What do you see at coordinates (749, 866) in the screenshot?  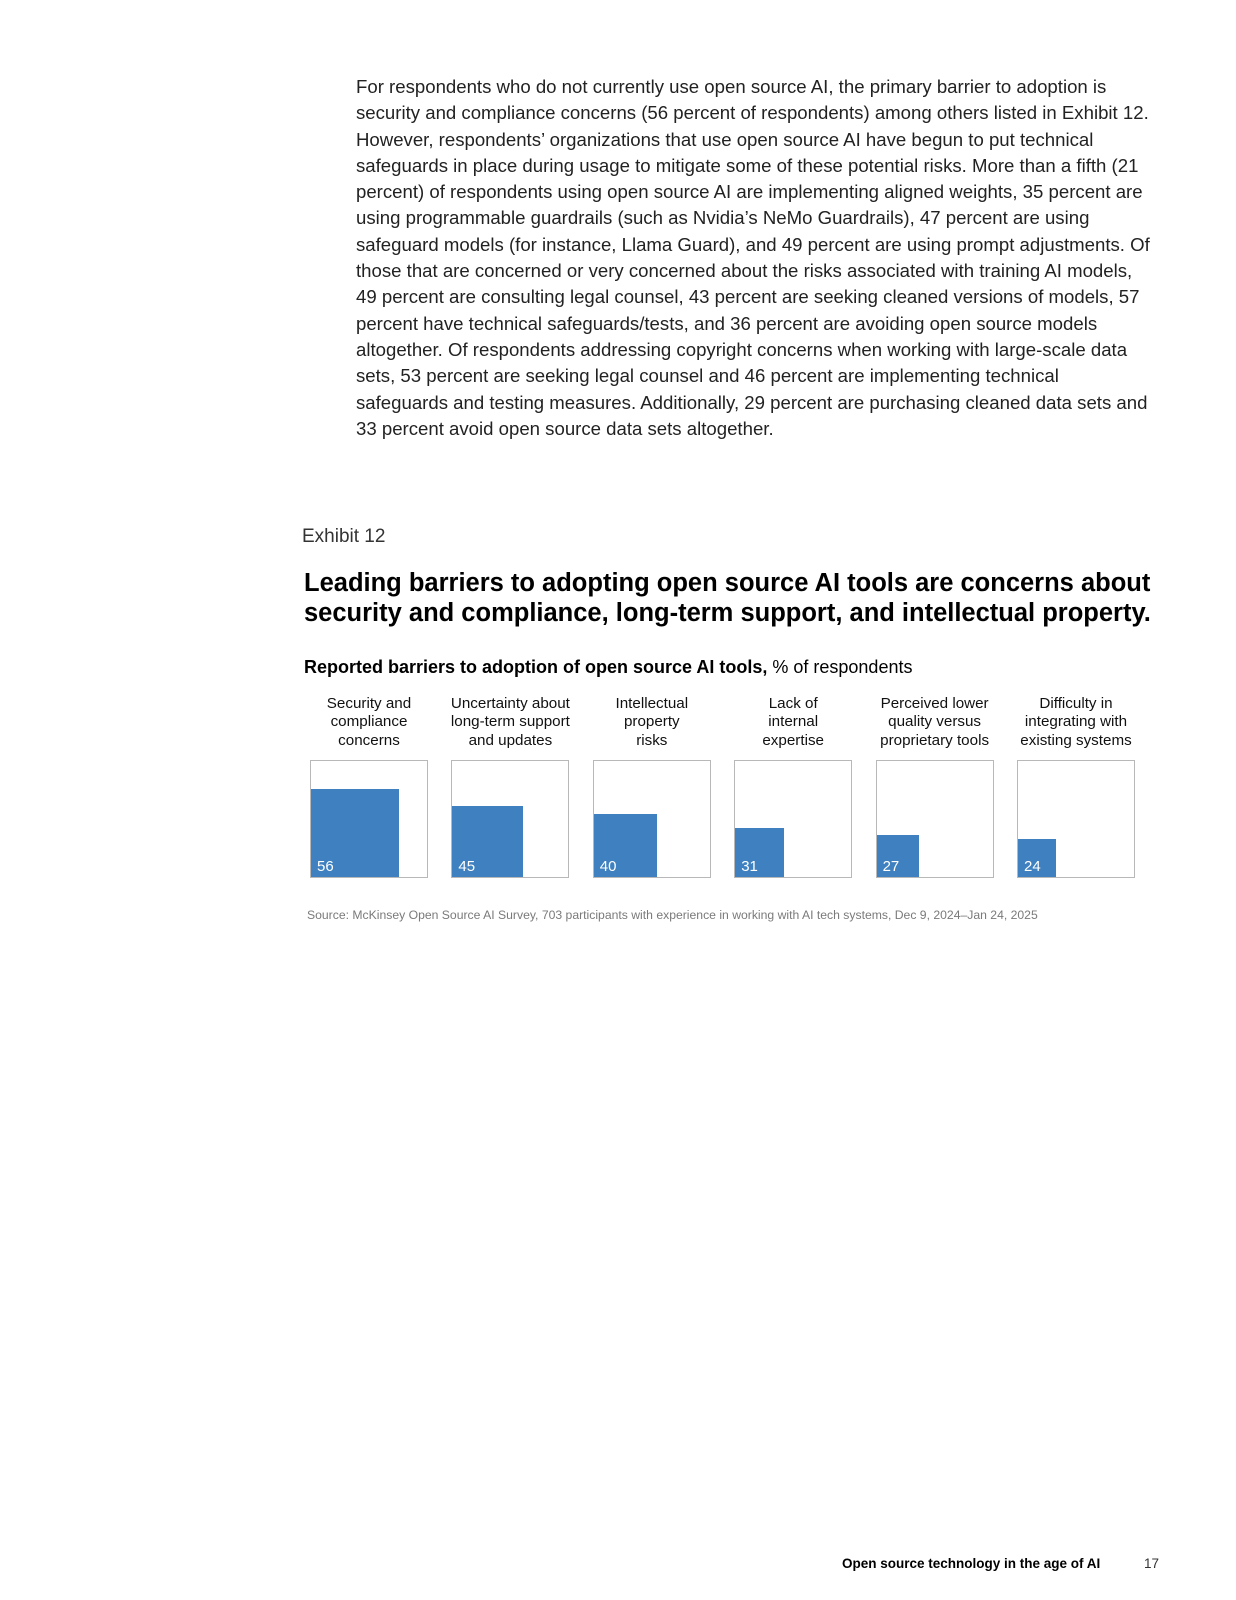 I see `bar-value-label: 31` at bounding box center [749, 866].